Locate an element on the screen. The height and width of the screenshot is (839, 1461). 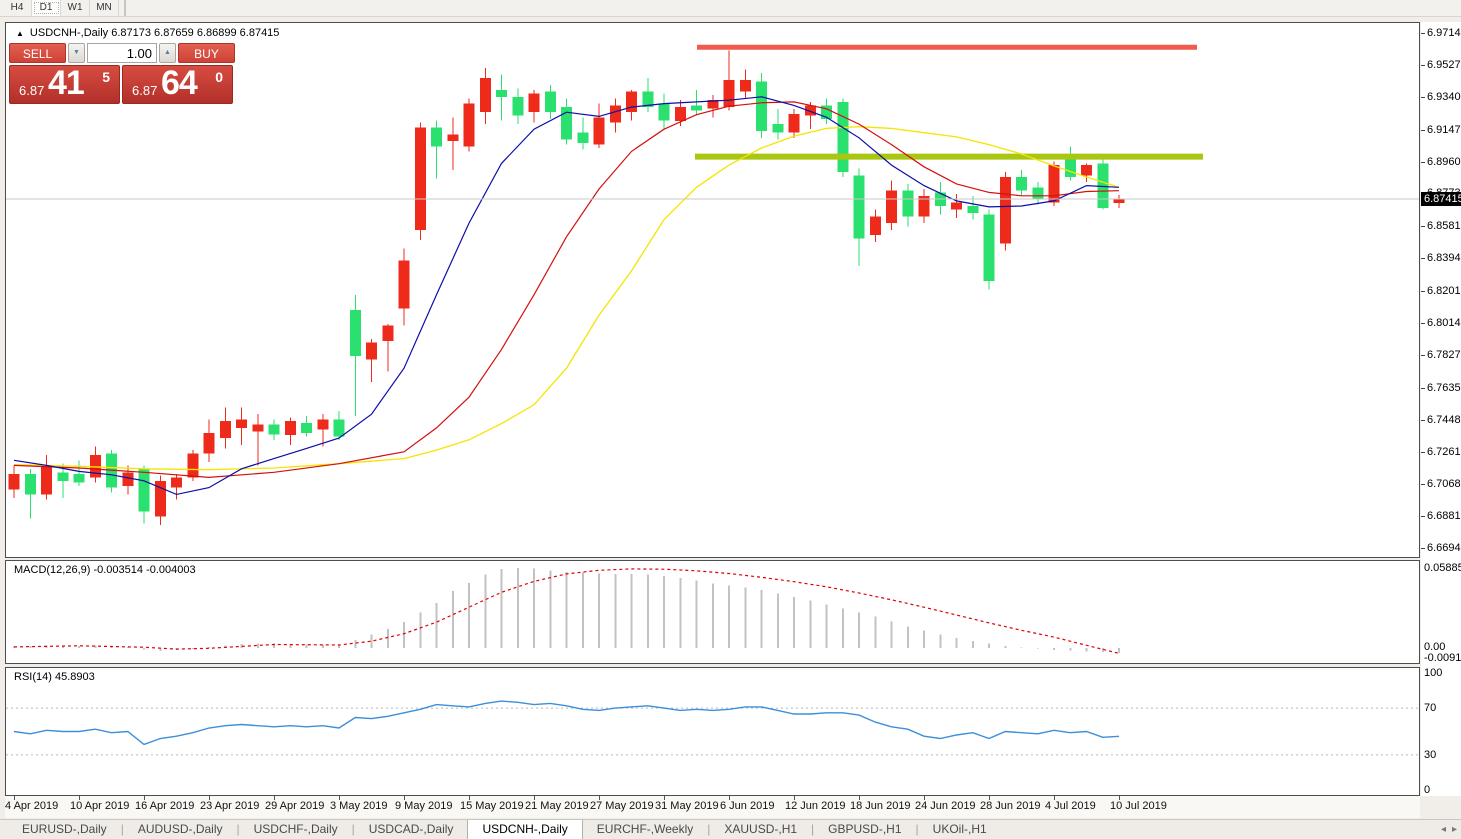
rsi-canvas is located at coordinates (712, 731).